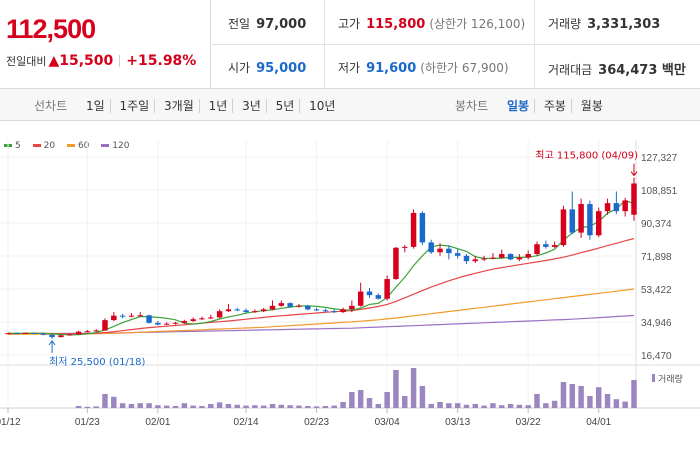  Describe the element at coordinates (555, 106) in the screenshot. I see `period-tab-weekly: 주봉` at that location.